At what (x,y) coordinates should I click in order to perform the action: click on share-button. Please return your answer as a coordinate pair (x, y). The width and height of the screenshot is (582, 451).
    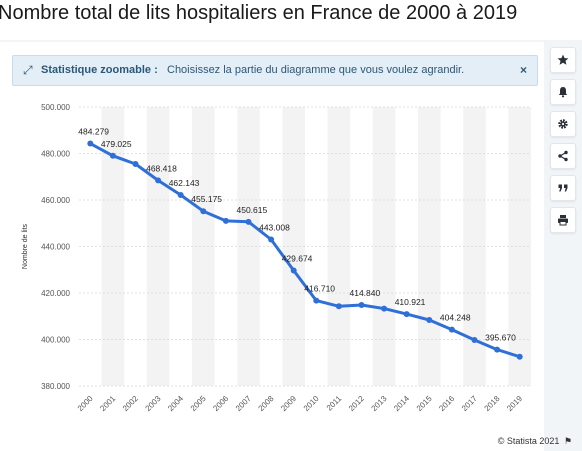
    Looking at the image, I should click on (563, 156).